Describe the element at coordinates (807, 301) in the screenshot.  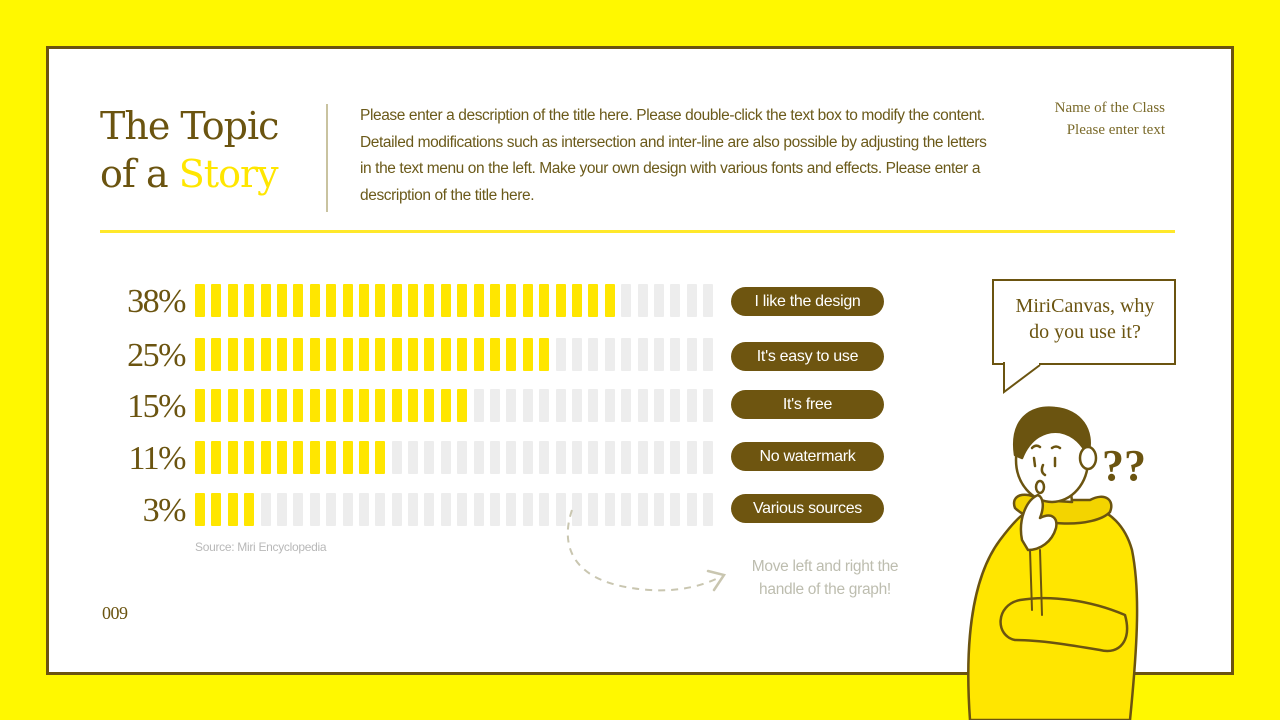
I see `category-pill: I like the design` at that location.